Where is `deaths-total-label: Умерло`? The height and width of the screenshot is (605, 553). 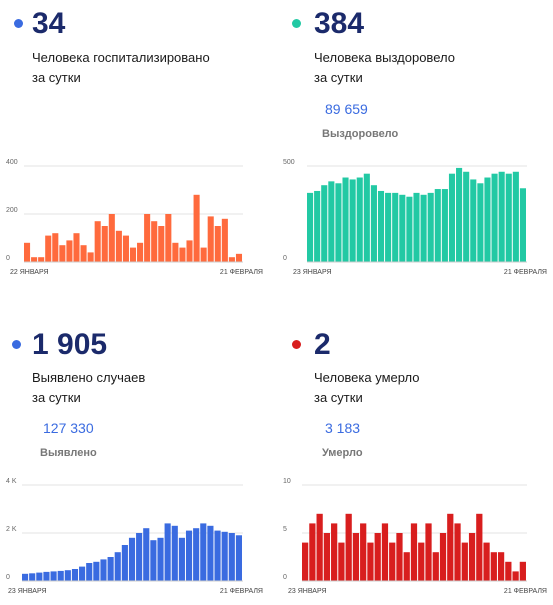 deaths-total-label: Умерло is located at coordinates (342, 453).